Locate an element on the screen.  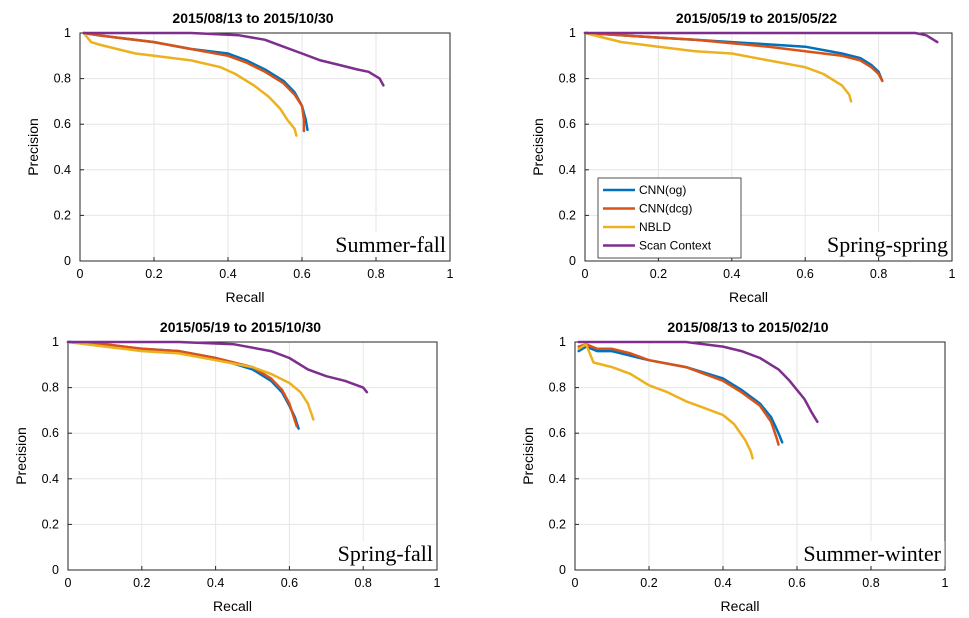
scene-tag: Summer-fall is located at coordinates (390, 244).